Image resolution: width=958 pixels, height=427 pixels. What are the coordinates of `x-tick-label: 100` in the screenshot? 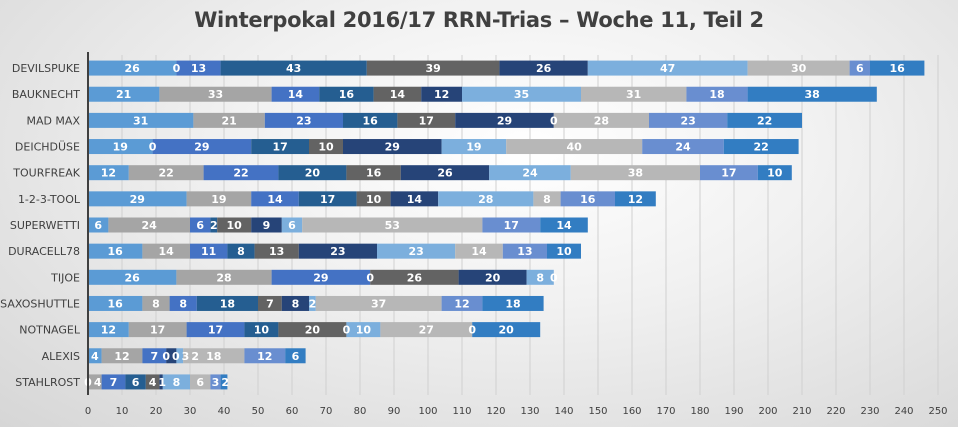 It's located at (427, 411).